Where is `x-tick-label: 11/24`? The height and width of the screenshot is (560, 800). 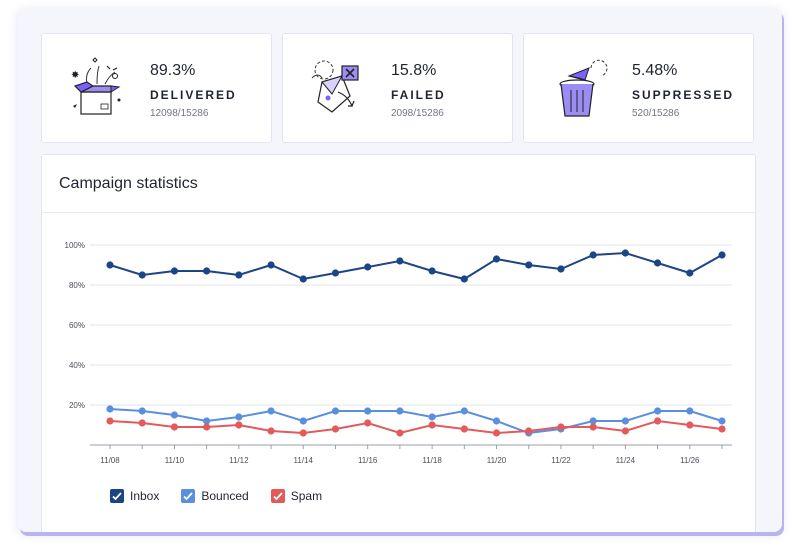 x-tick-label: 11/24 is located at coordinates (626, 460).